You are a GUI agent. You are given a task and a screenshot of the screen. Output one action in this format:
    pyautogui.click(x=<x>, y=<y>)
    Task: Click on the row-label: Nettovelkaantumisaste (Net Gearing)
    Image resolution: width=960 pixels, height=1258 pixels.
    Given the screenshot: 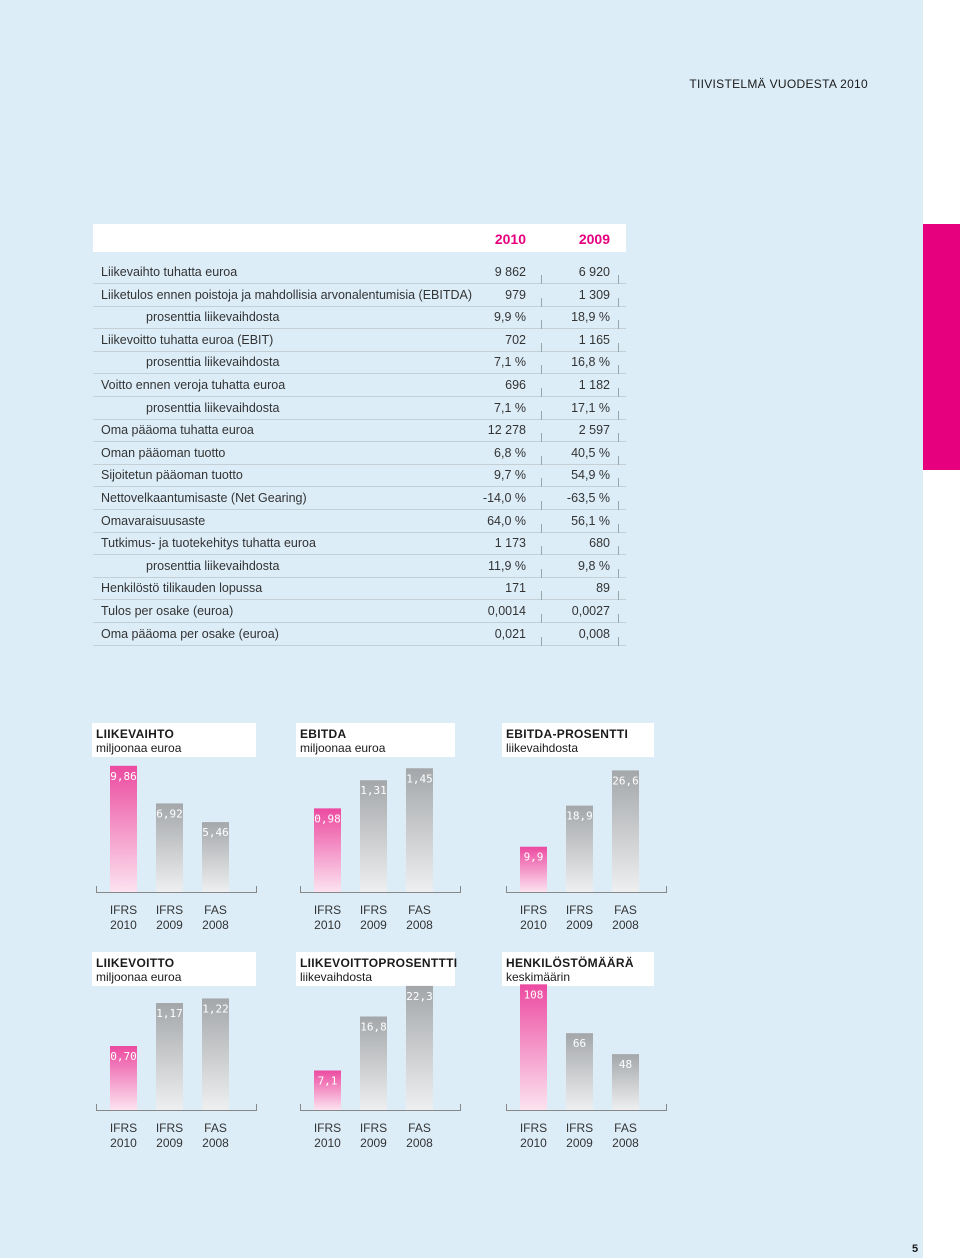 What is the action you would take?
    pyautogui.click(x=204, y=498)
    